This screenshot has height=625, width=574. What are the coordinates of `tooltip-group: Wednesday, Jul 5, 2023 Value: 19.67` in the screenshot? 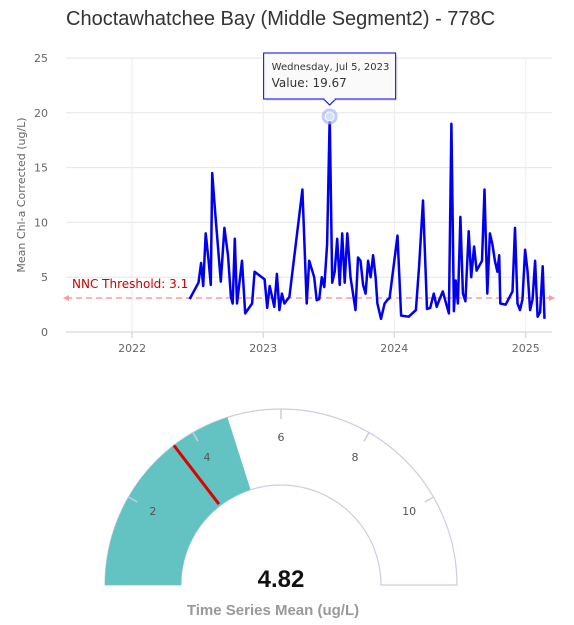 It's located at (330, 88).